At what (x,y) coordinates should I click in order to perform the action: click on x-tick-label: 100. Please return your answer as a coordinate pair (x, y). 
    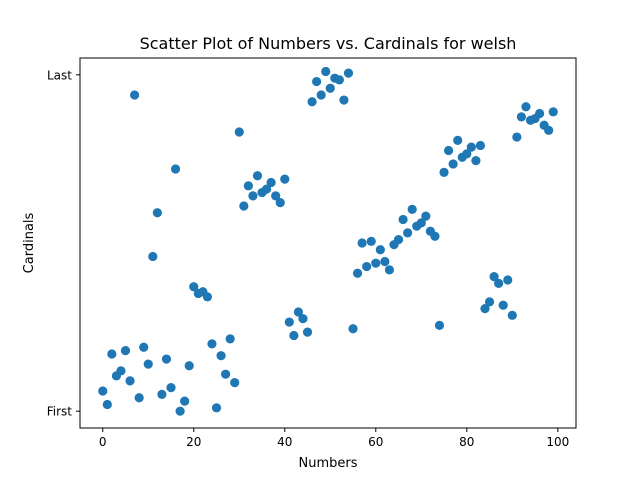
    Looking at the image, I should click on (557, 442).